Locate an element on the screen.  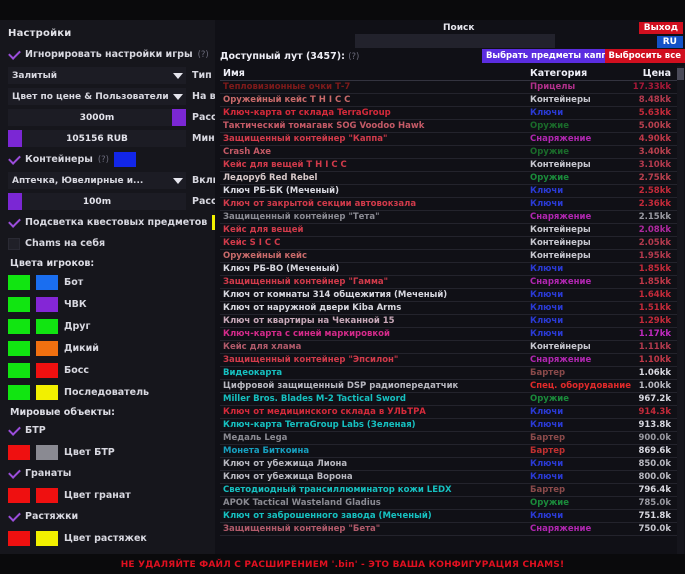
loot-row: Тепловизионные очки Т-7 Прицелы 17.33kk is located at coordinates (451, 87).